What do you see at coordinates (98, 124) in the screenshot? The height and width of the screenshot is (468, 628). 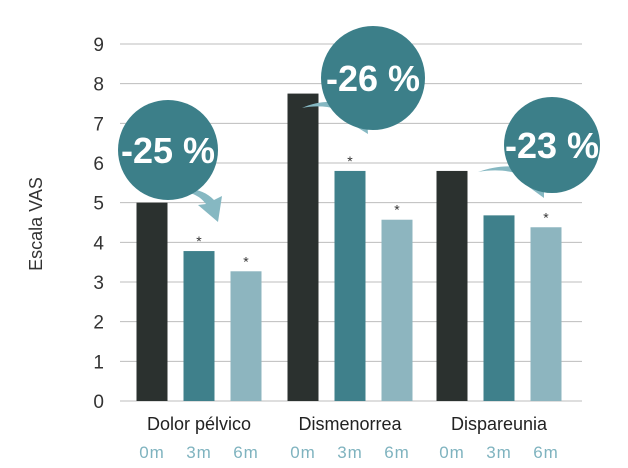 I see `y-tick-label: 7` at bounding box center [98, 124].